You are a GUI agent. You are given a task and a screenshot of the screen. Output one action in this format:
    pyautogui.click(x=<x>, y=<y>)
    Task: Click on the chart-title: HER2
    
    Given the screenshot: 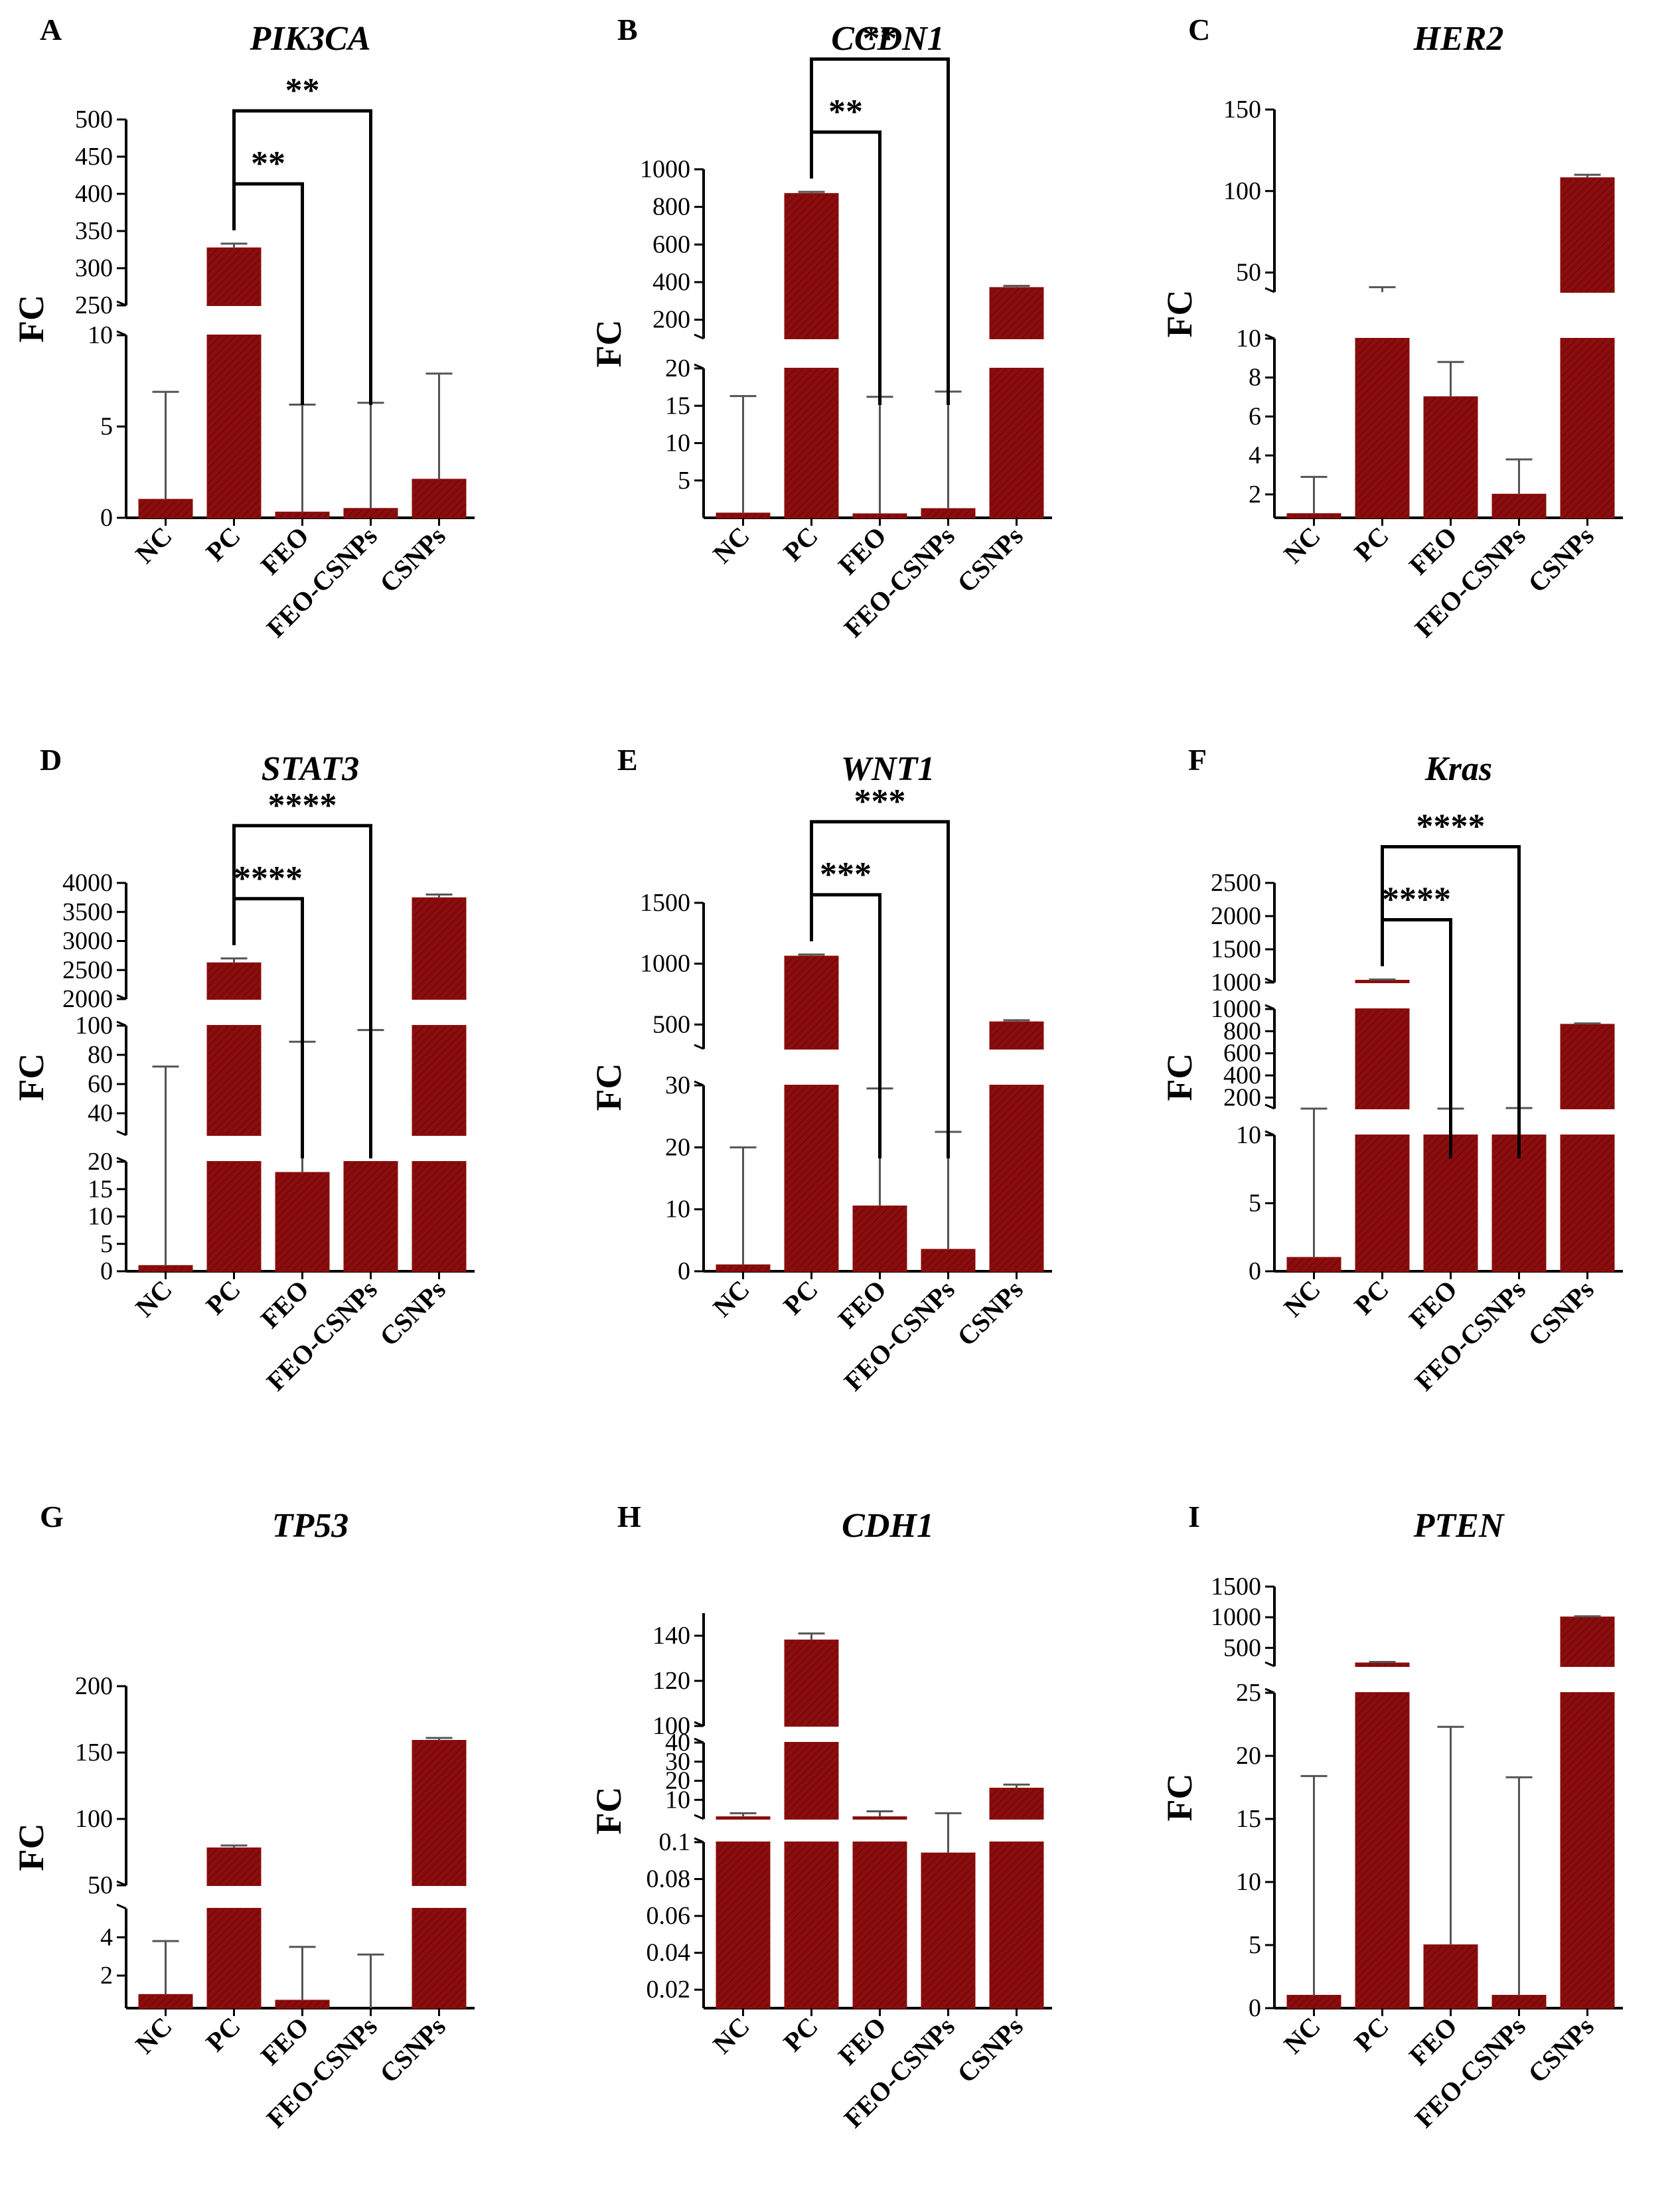 What is the action you would take?
    pyautogui.click(x=1458, y=39)
    